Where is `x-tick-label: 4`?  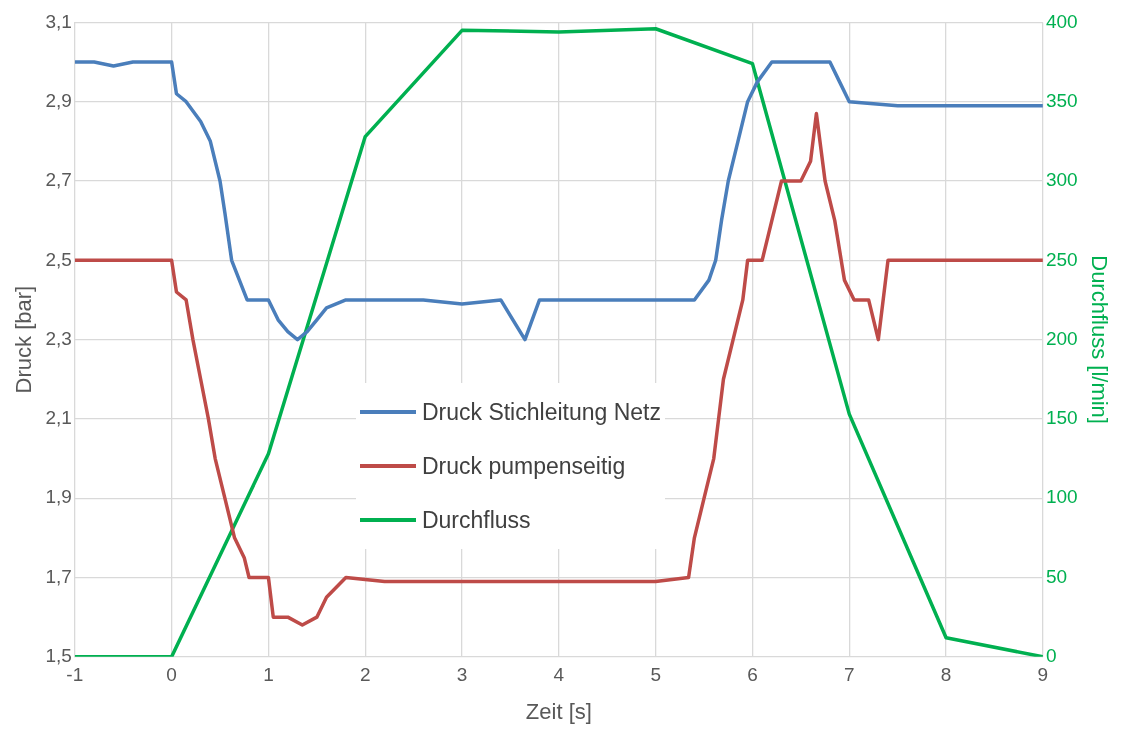
x-tick-label: 4 is located at coordinates (559, 675).